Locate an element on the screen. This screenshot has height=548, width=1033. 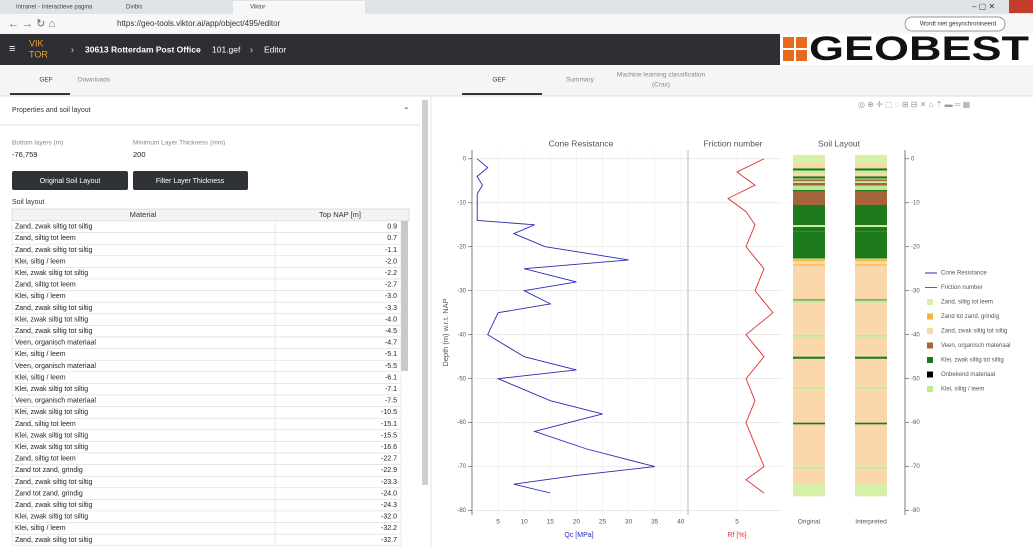
button-label: Original Soil Layout is located at coordinates (70, 181).